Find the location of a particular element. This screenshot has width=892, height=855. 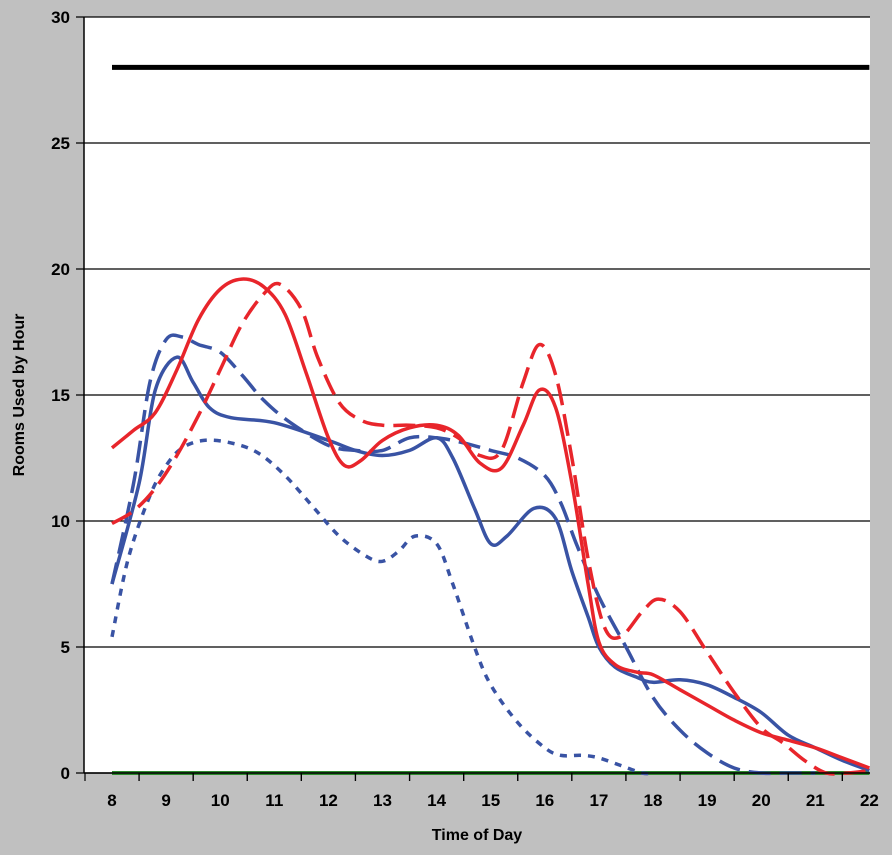

x-tick-label: 19 is located at coordinates (707, 800).